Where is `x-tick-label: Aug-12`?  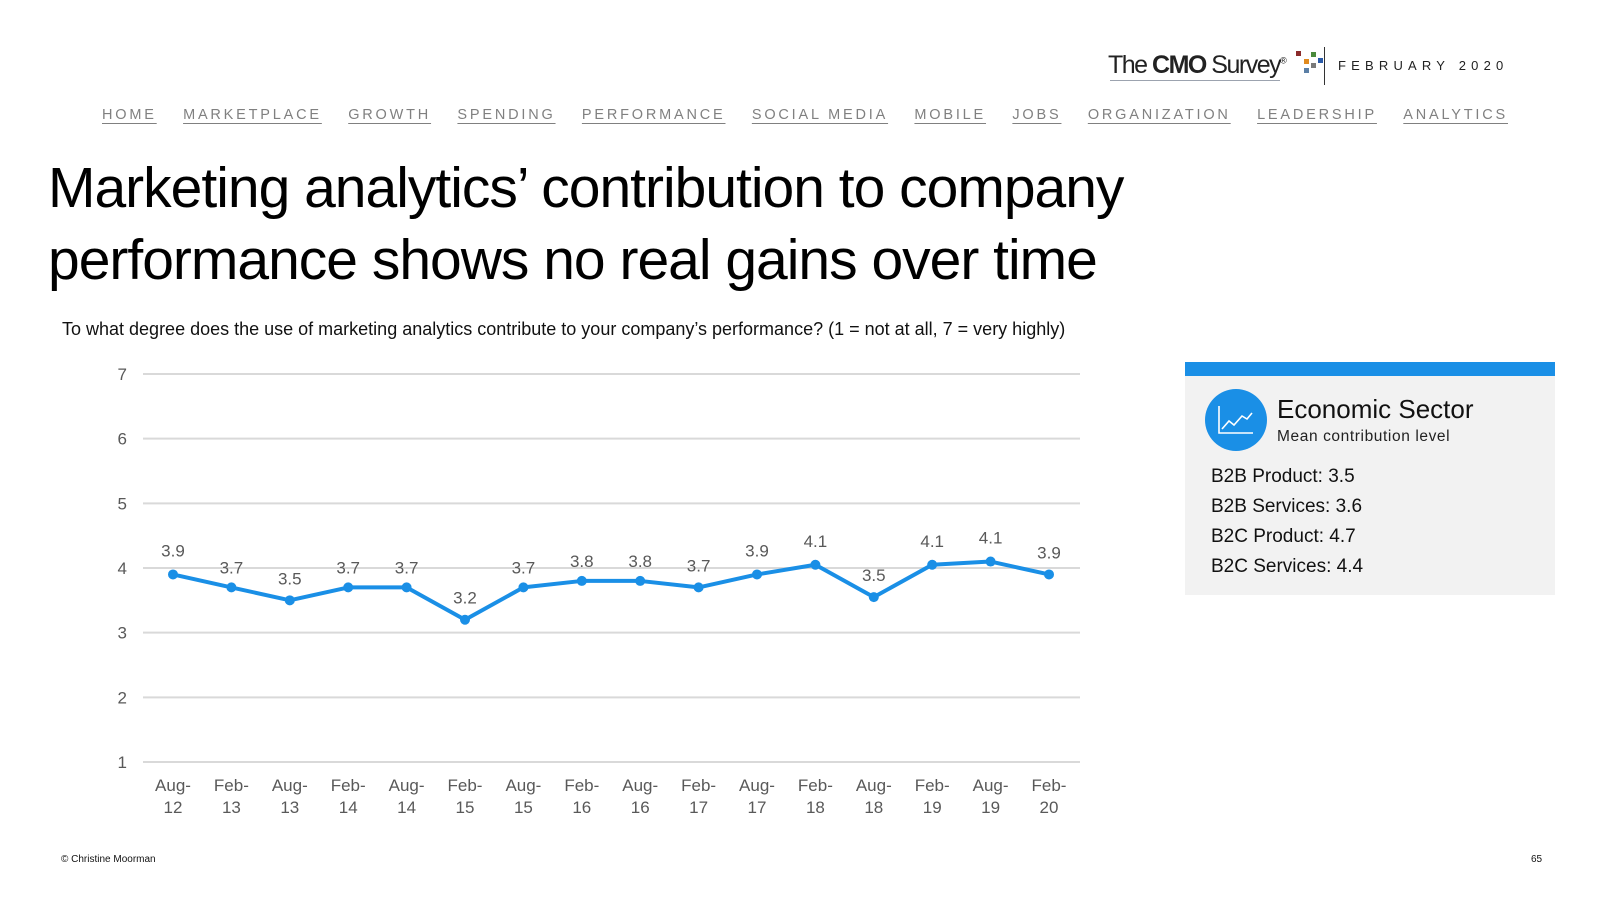
x-tick-label: Aug-12 is located at coordinates (173, 796).